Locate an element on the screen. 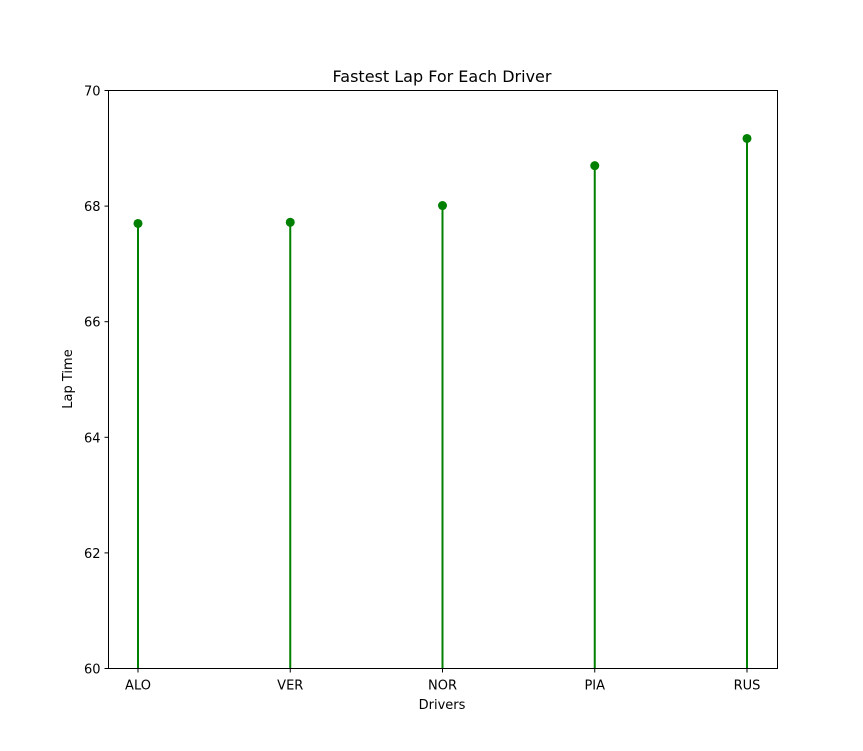 This screenshot has width=863, height=751. y-axis-ticks: 60 62 64 66 68 70 is located at coordinates (96, 381).